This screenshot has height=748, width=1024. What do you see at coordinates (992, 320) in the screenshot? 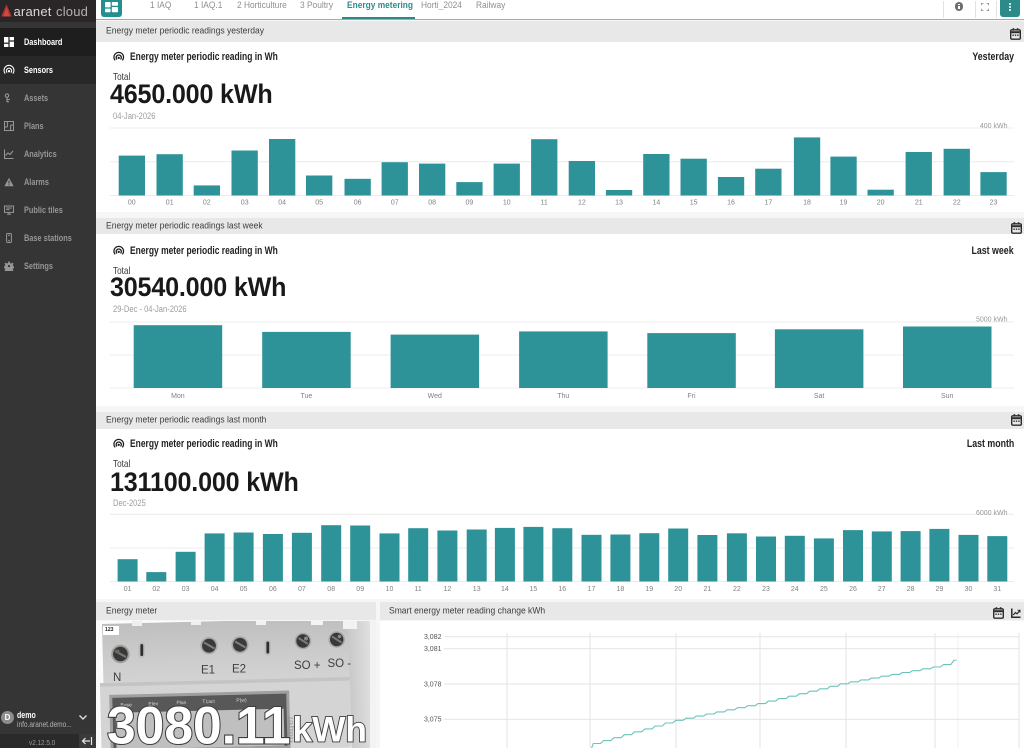
I see `svg-text: 5000 kWh` at bounding box center [992, 320].